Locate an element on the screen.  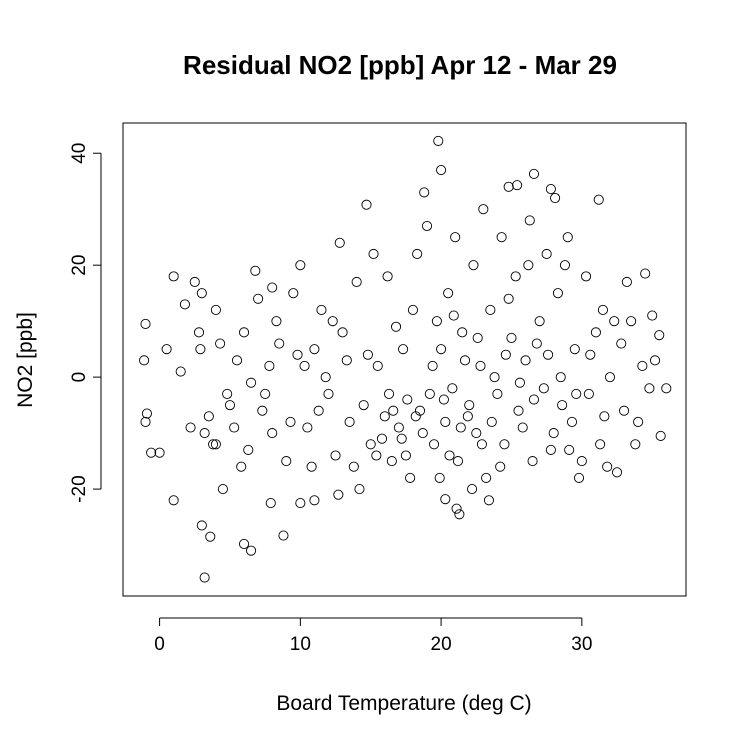
chart-title: Residual NO2 [ppb] Apr 12 - Mar 29 is located at coordinates (400, 65).